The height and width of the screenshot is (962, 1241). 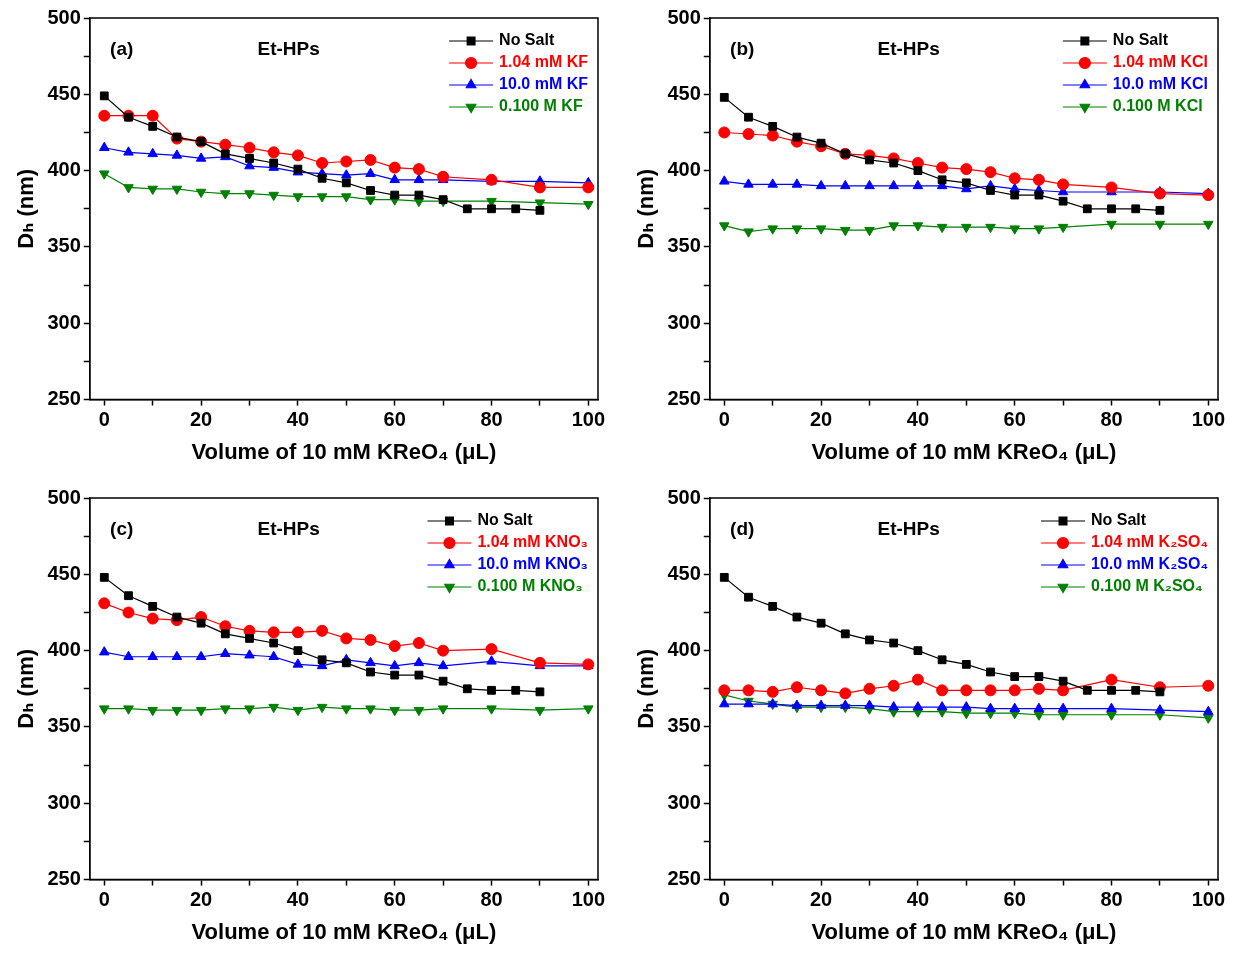 I want to click on legend-label: 1.04 mM KF, so click(x=544, y=62).